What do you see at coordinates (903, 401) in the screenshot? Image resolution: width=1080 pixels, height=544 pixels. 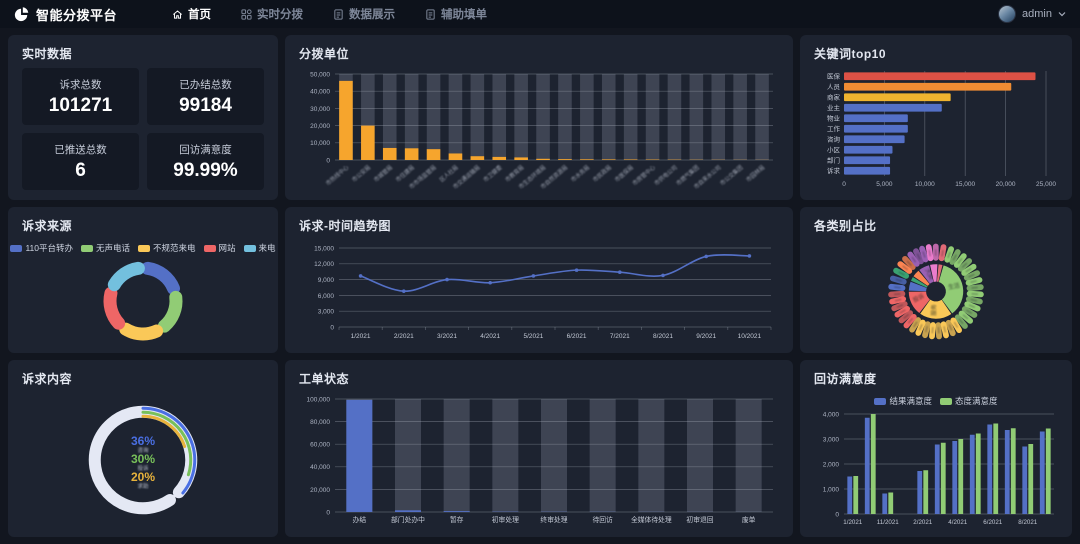 I see `legend-item: 结果满意度` at bounding box center [903, 401].